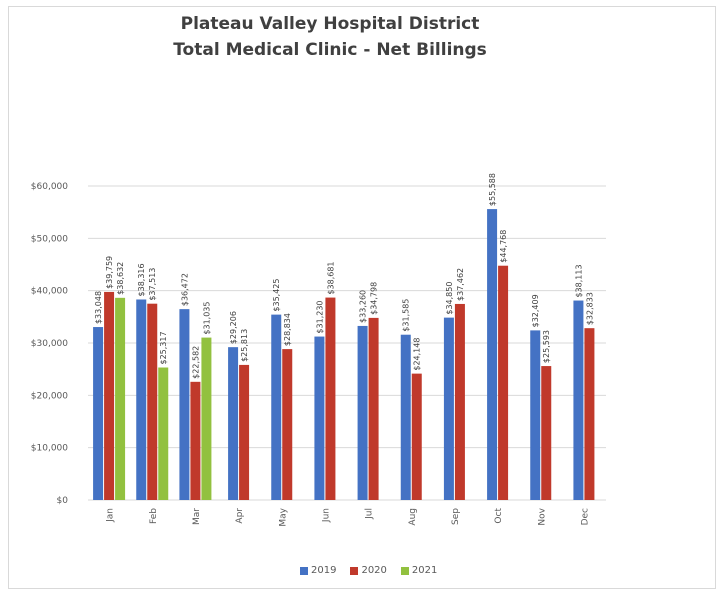  What do you see at coordinates (330, 24) in the screenshot?
I see `chart-title: Plateau Valley Hospital District` at bounding box center [330, 24].